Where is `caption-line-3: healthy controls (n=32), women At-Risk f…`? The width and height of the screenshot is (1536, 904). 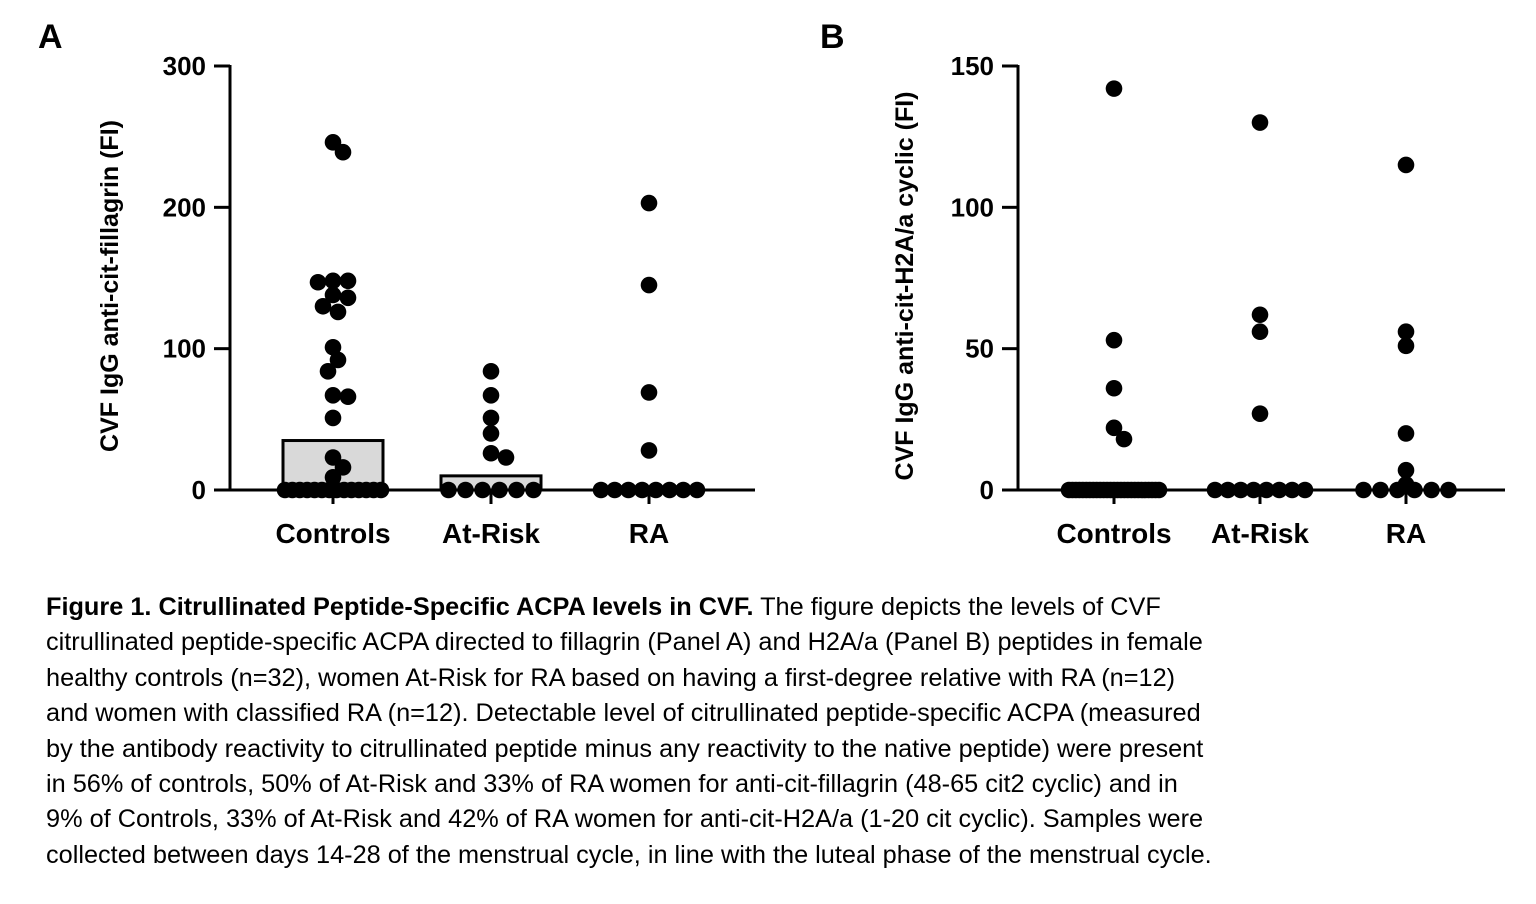 caption-line-3: healthy controls (n=32), women At-Risk f… is located at coordinates (611, 677).